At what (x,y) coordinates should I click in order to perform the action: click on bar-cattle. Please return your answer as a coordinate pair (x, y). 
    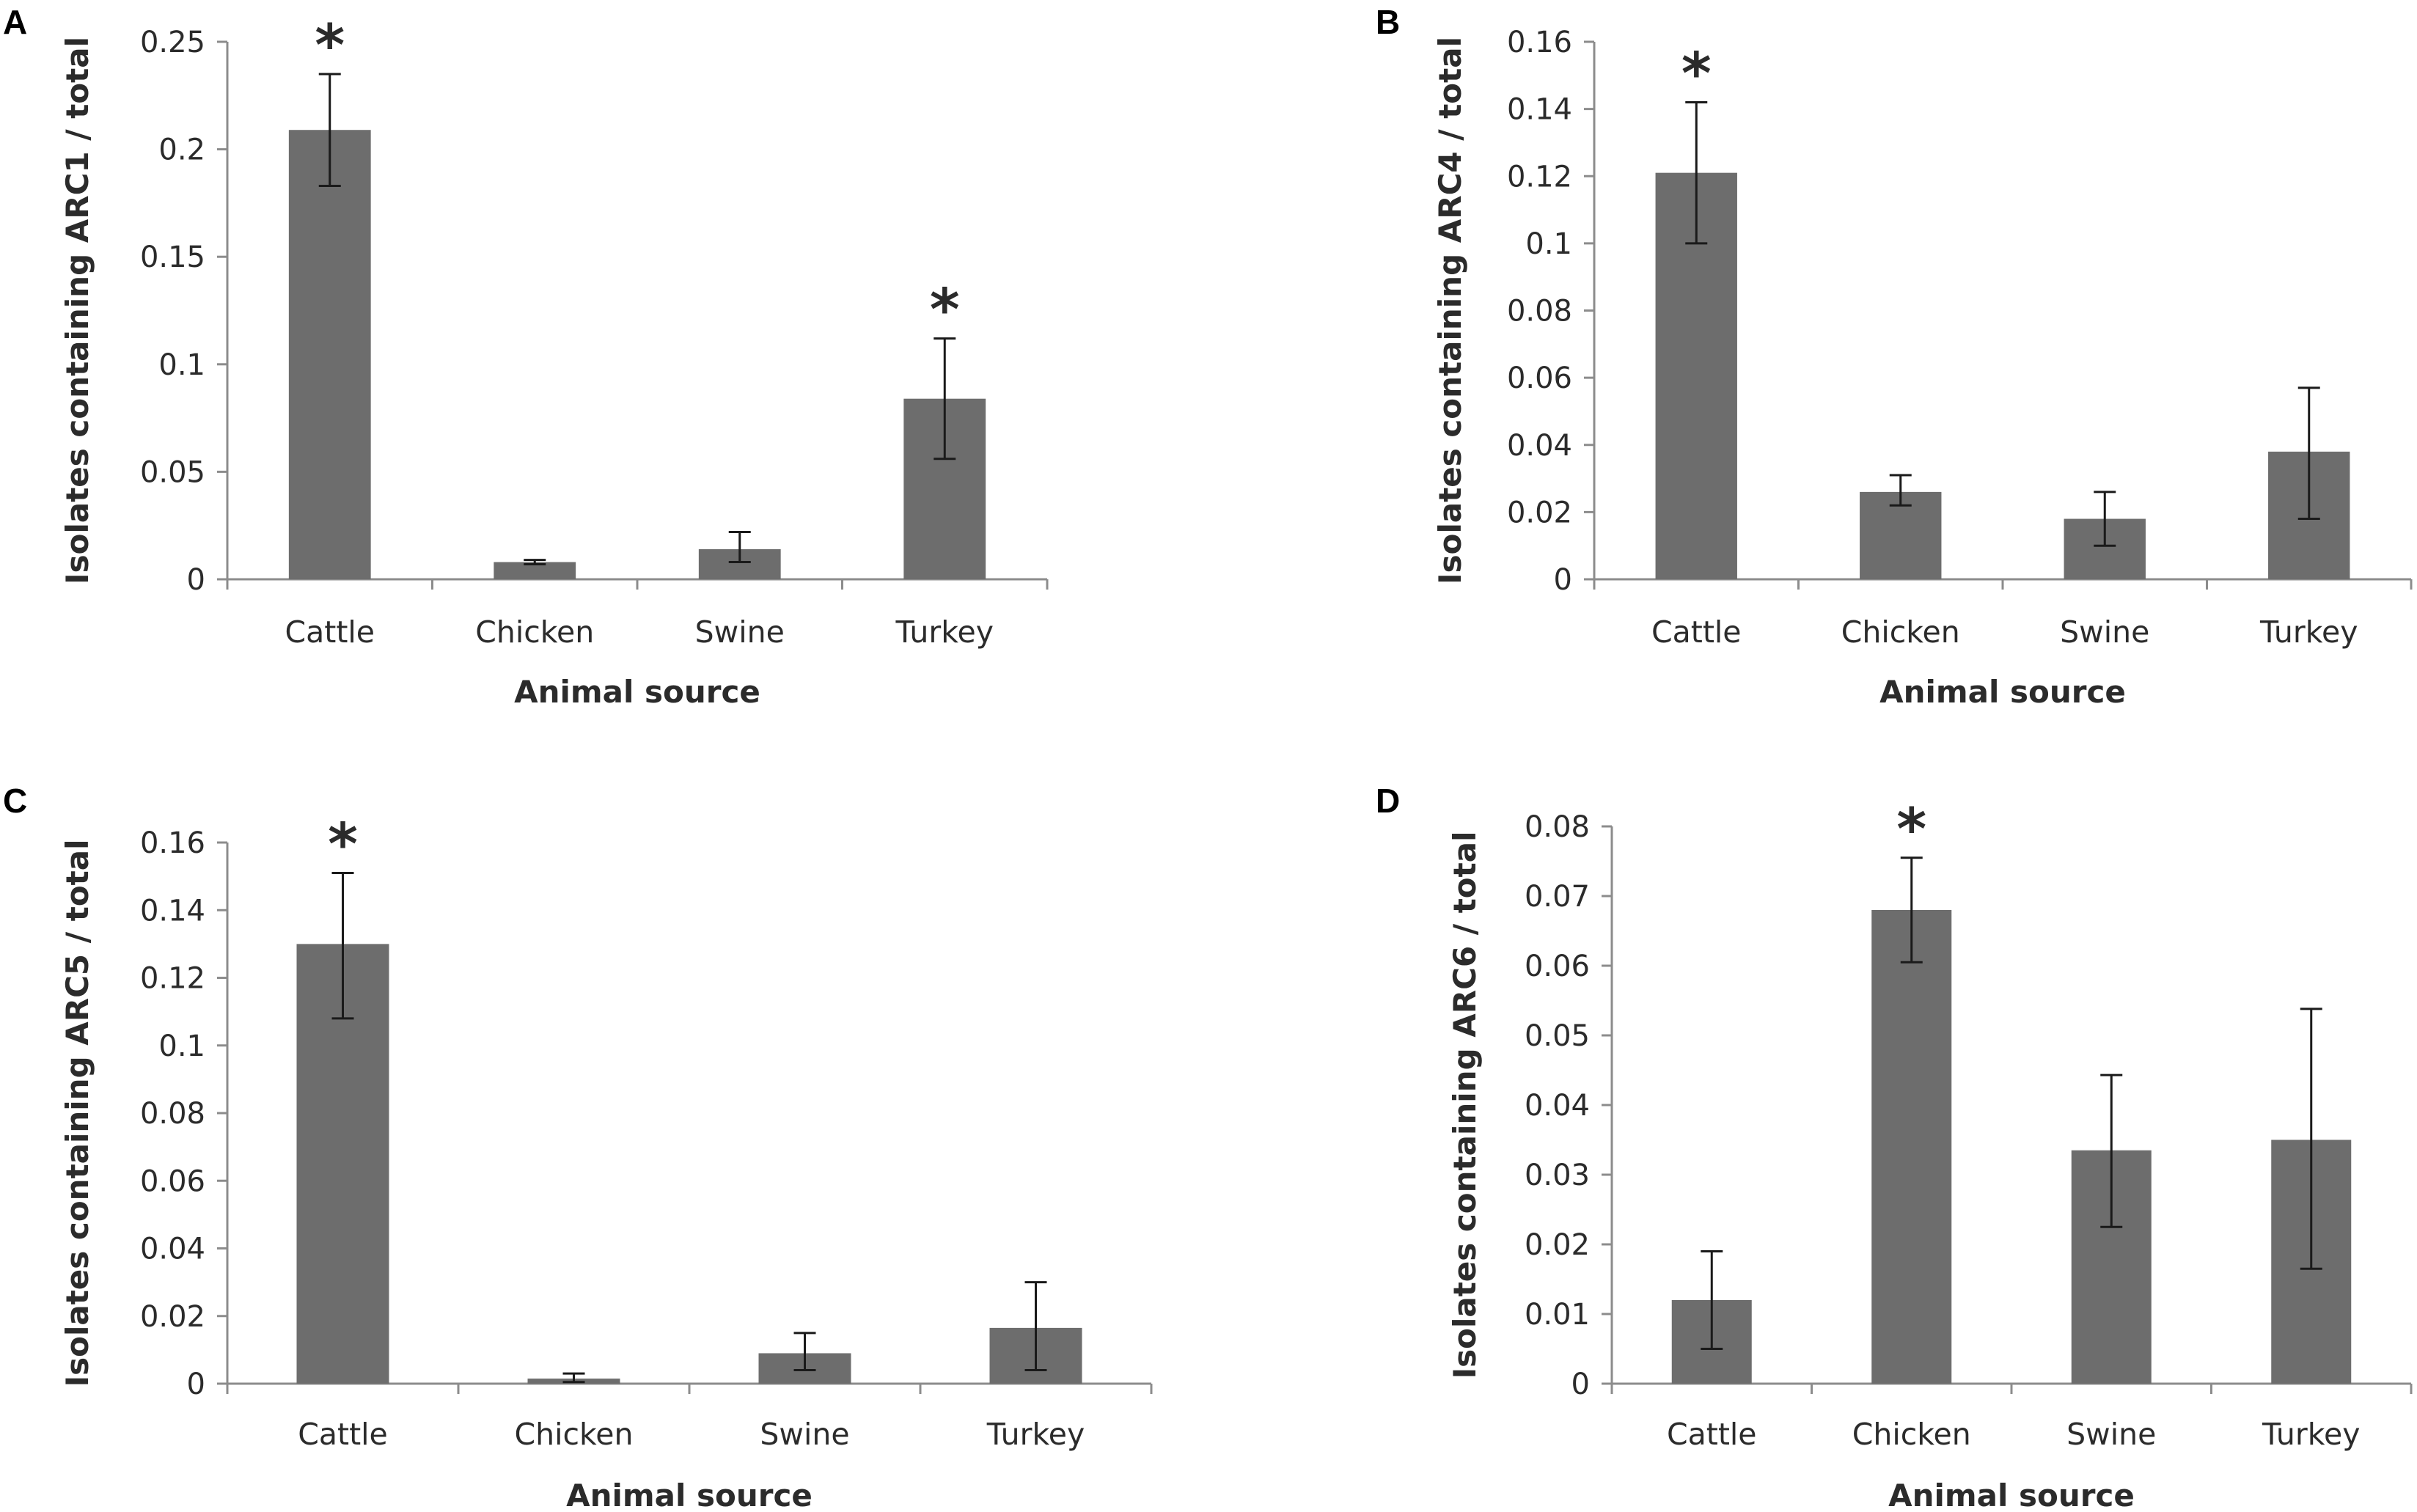
    Looking at the image, I should click on (329, 354).